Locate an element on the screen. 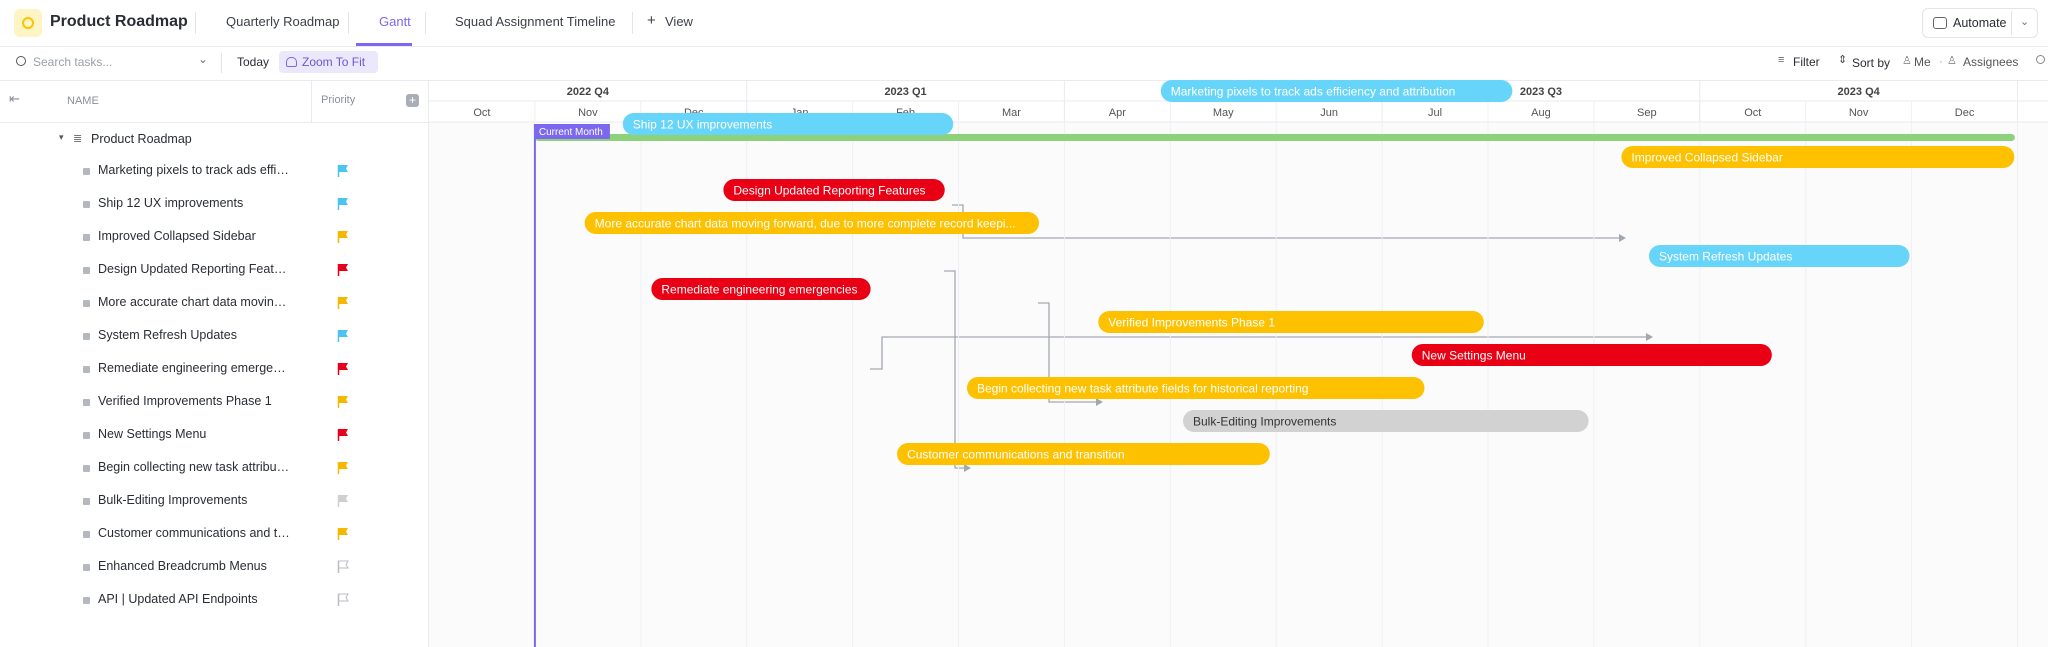 This screenshot has height=647, width=2048. sort-icon: ⇕ is located at coordinates (1843, 60).